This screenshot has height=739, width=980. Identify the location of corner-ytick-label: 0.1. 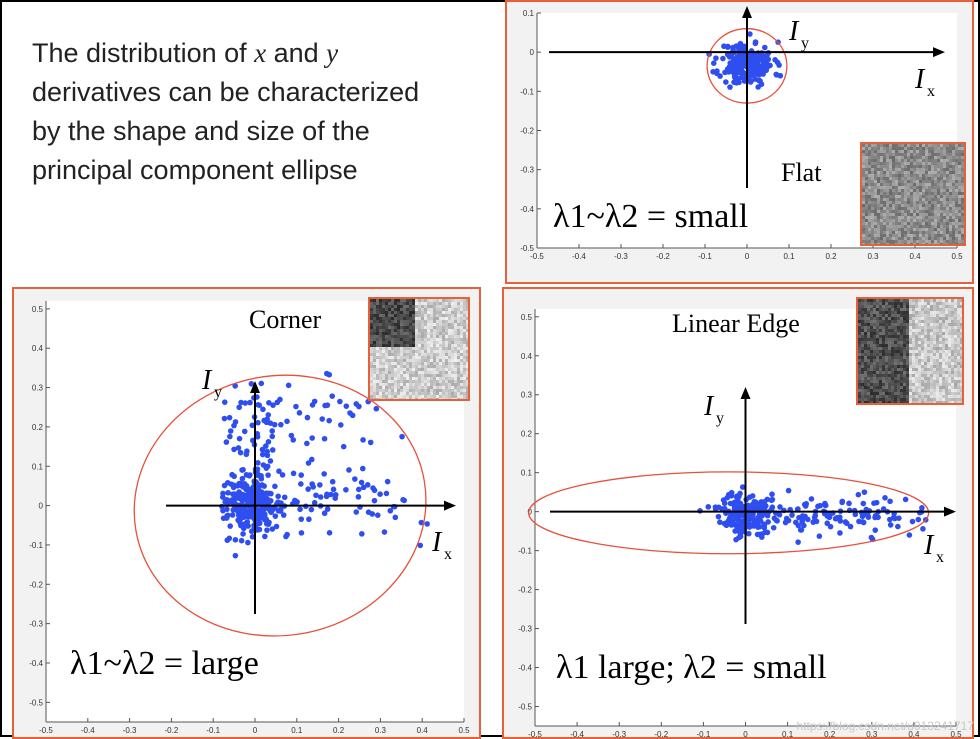
(38, 466).